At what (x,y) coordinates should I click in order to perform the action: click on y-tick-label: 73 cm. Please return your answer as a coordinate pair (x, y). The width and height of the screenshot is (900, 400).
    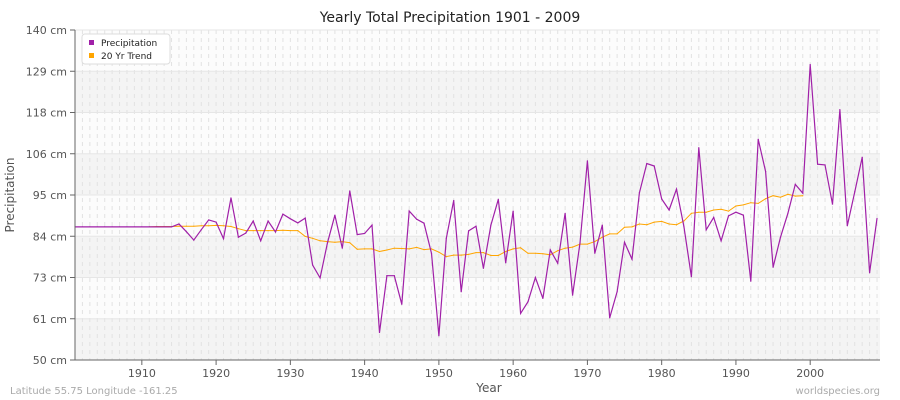
    Looking at the image, I should click on (50, 278).